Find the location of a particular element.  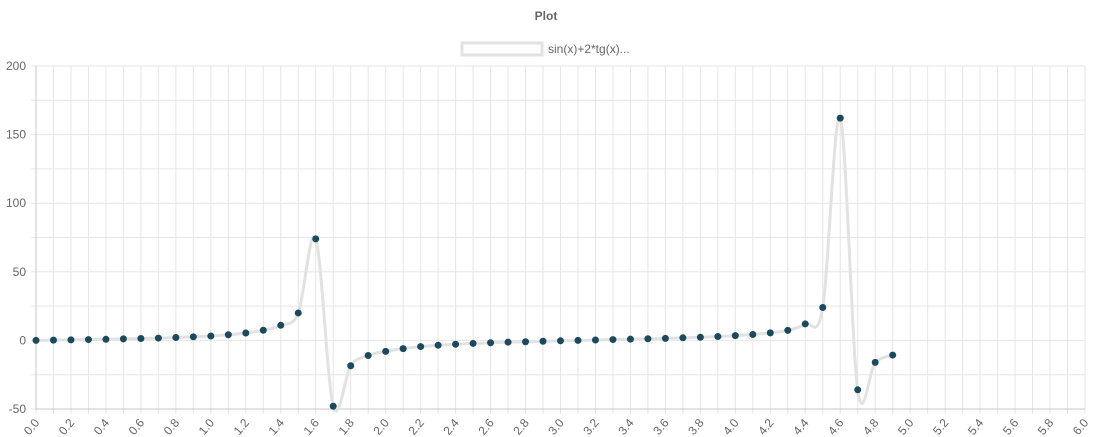

x-tick-label: 2.6 is located at coordinates (486, 426).